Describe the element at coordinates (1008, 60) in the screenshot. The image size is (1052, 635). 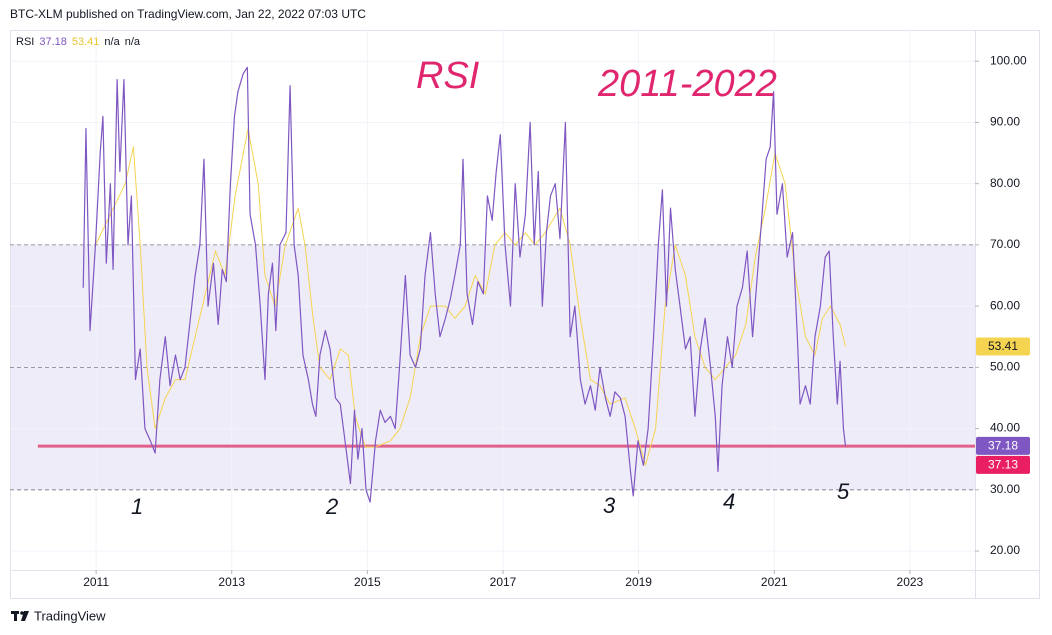
I see `y-tick-label: 100.00` at that location.